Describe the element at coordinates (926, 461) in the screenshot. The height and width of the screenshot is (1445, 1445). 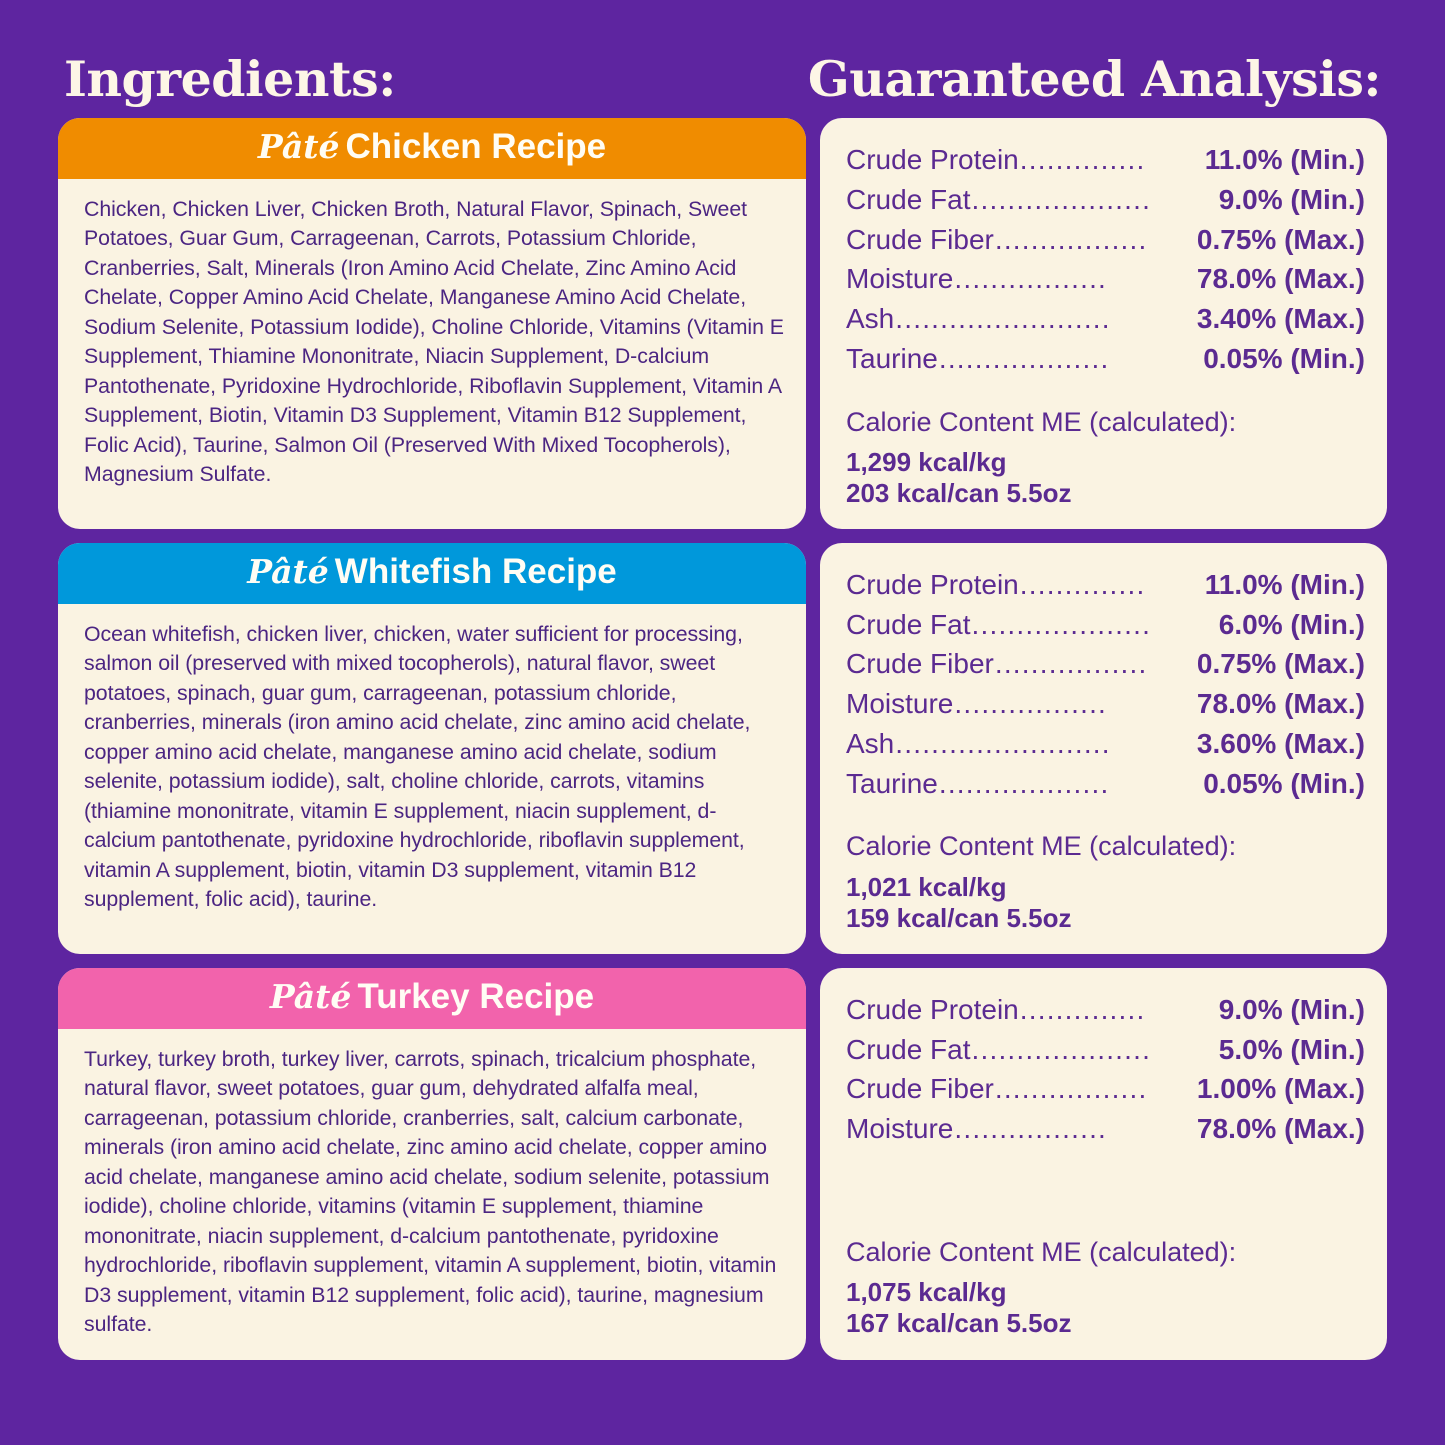
I see `calorie-per-kg-chicken: 1,299 kcal/kg` at that location.